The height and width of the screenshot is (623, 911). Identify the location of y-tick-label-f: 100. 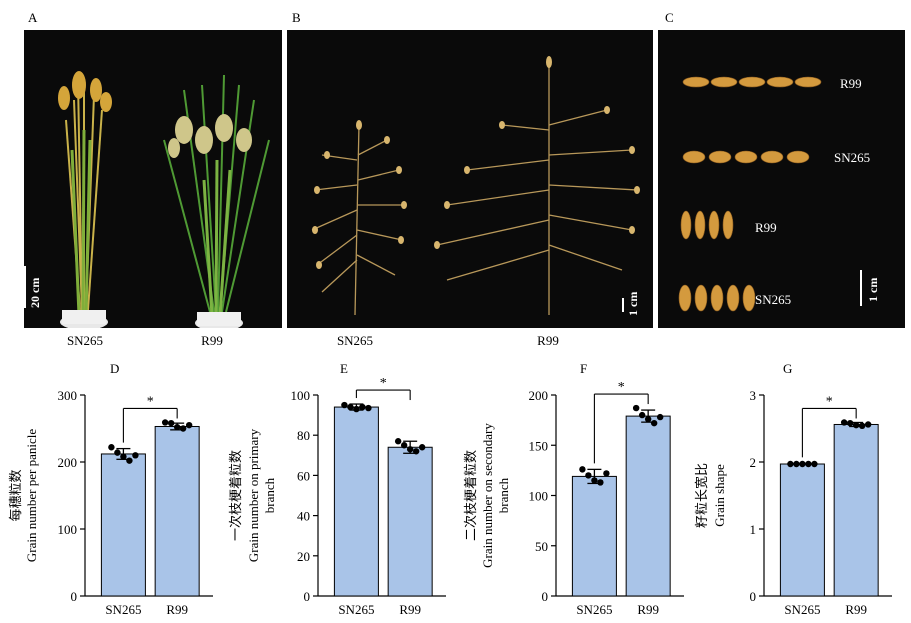
(539, 496).